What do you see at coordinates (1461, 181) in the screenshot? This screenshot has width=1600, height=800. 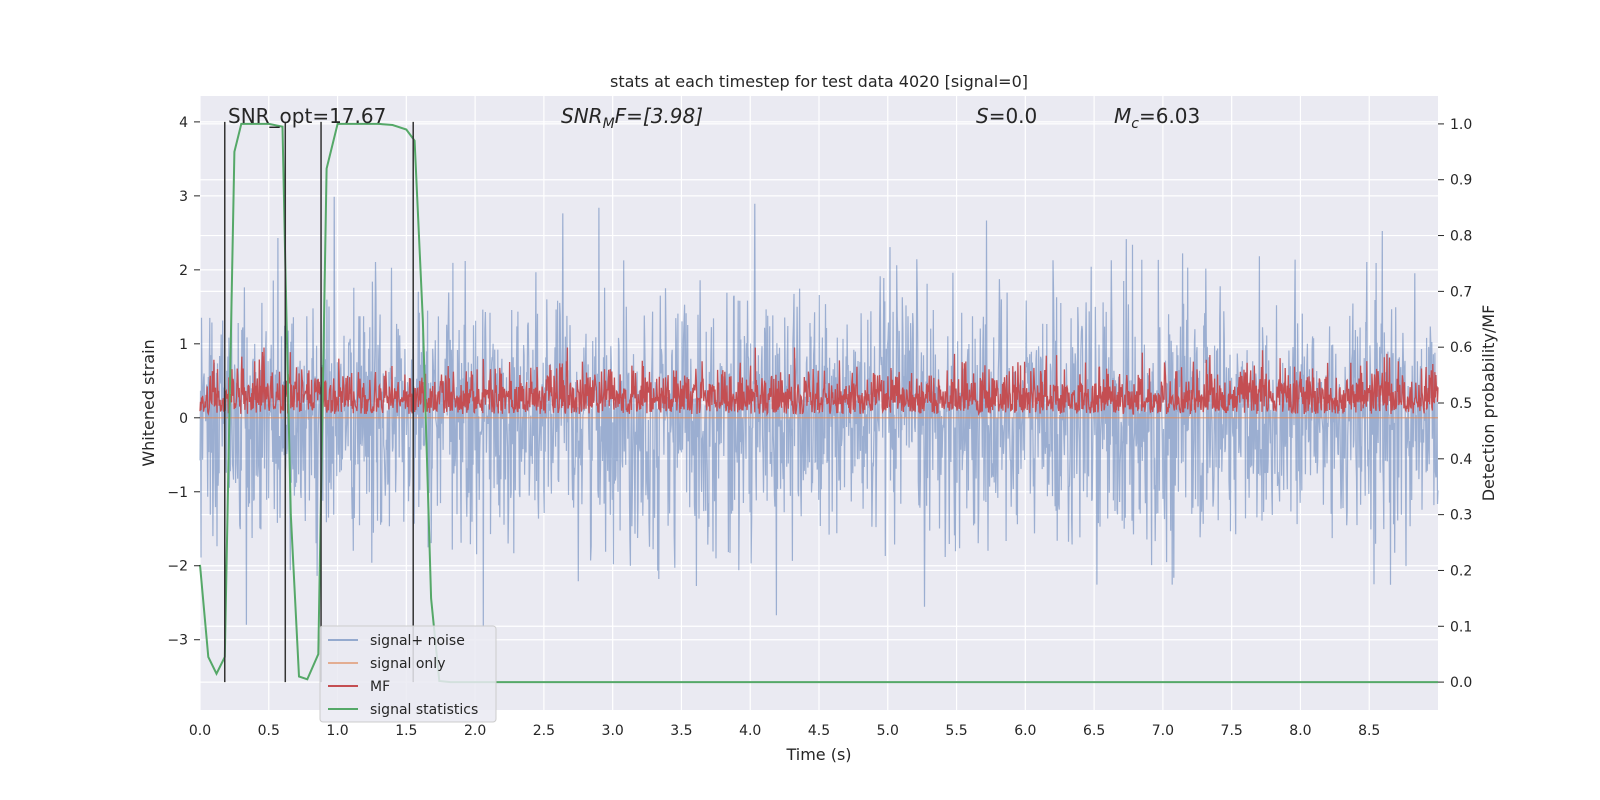 I see `y-tick-label-right: 0.9` at bounding box center [1461, 181].